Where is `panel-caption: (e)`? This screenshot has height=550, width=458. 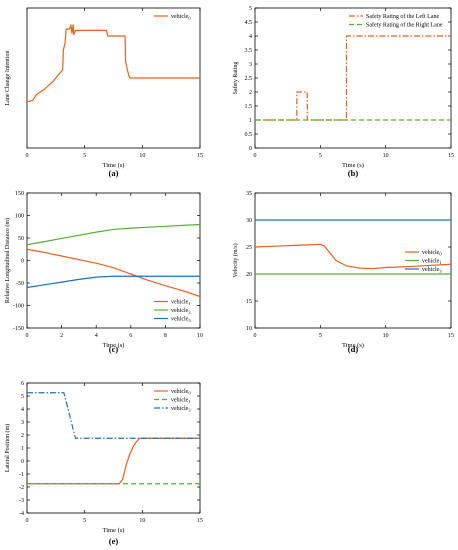 panel-caption: (e) is located at coordinates (114, 541).